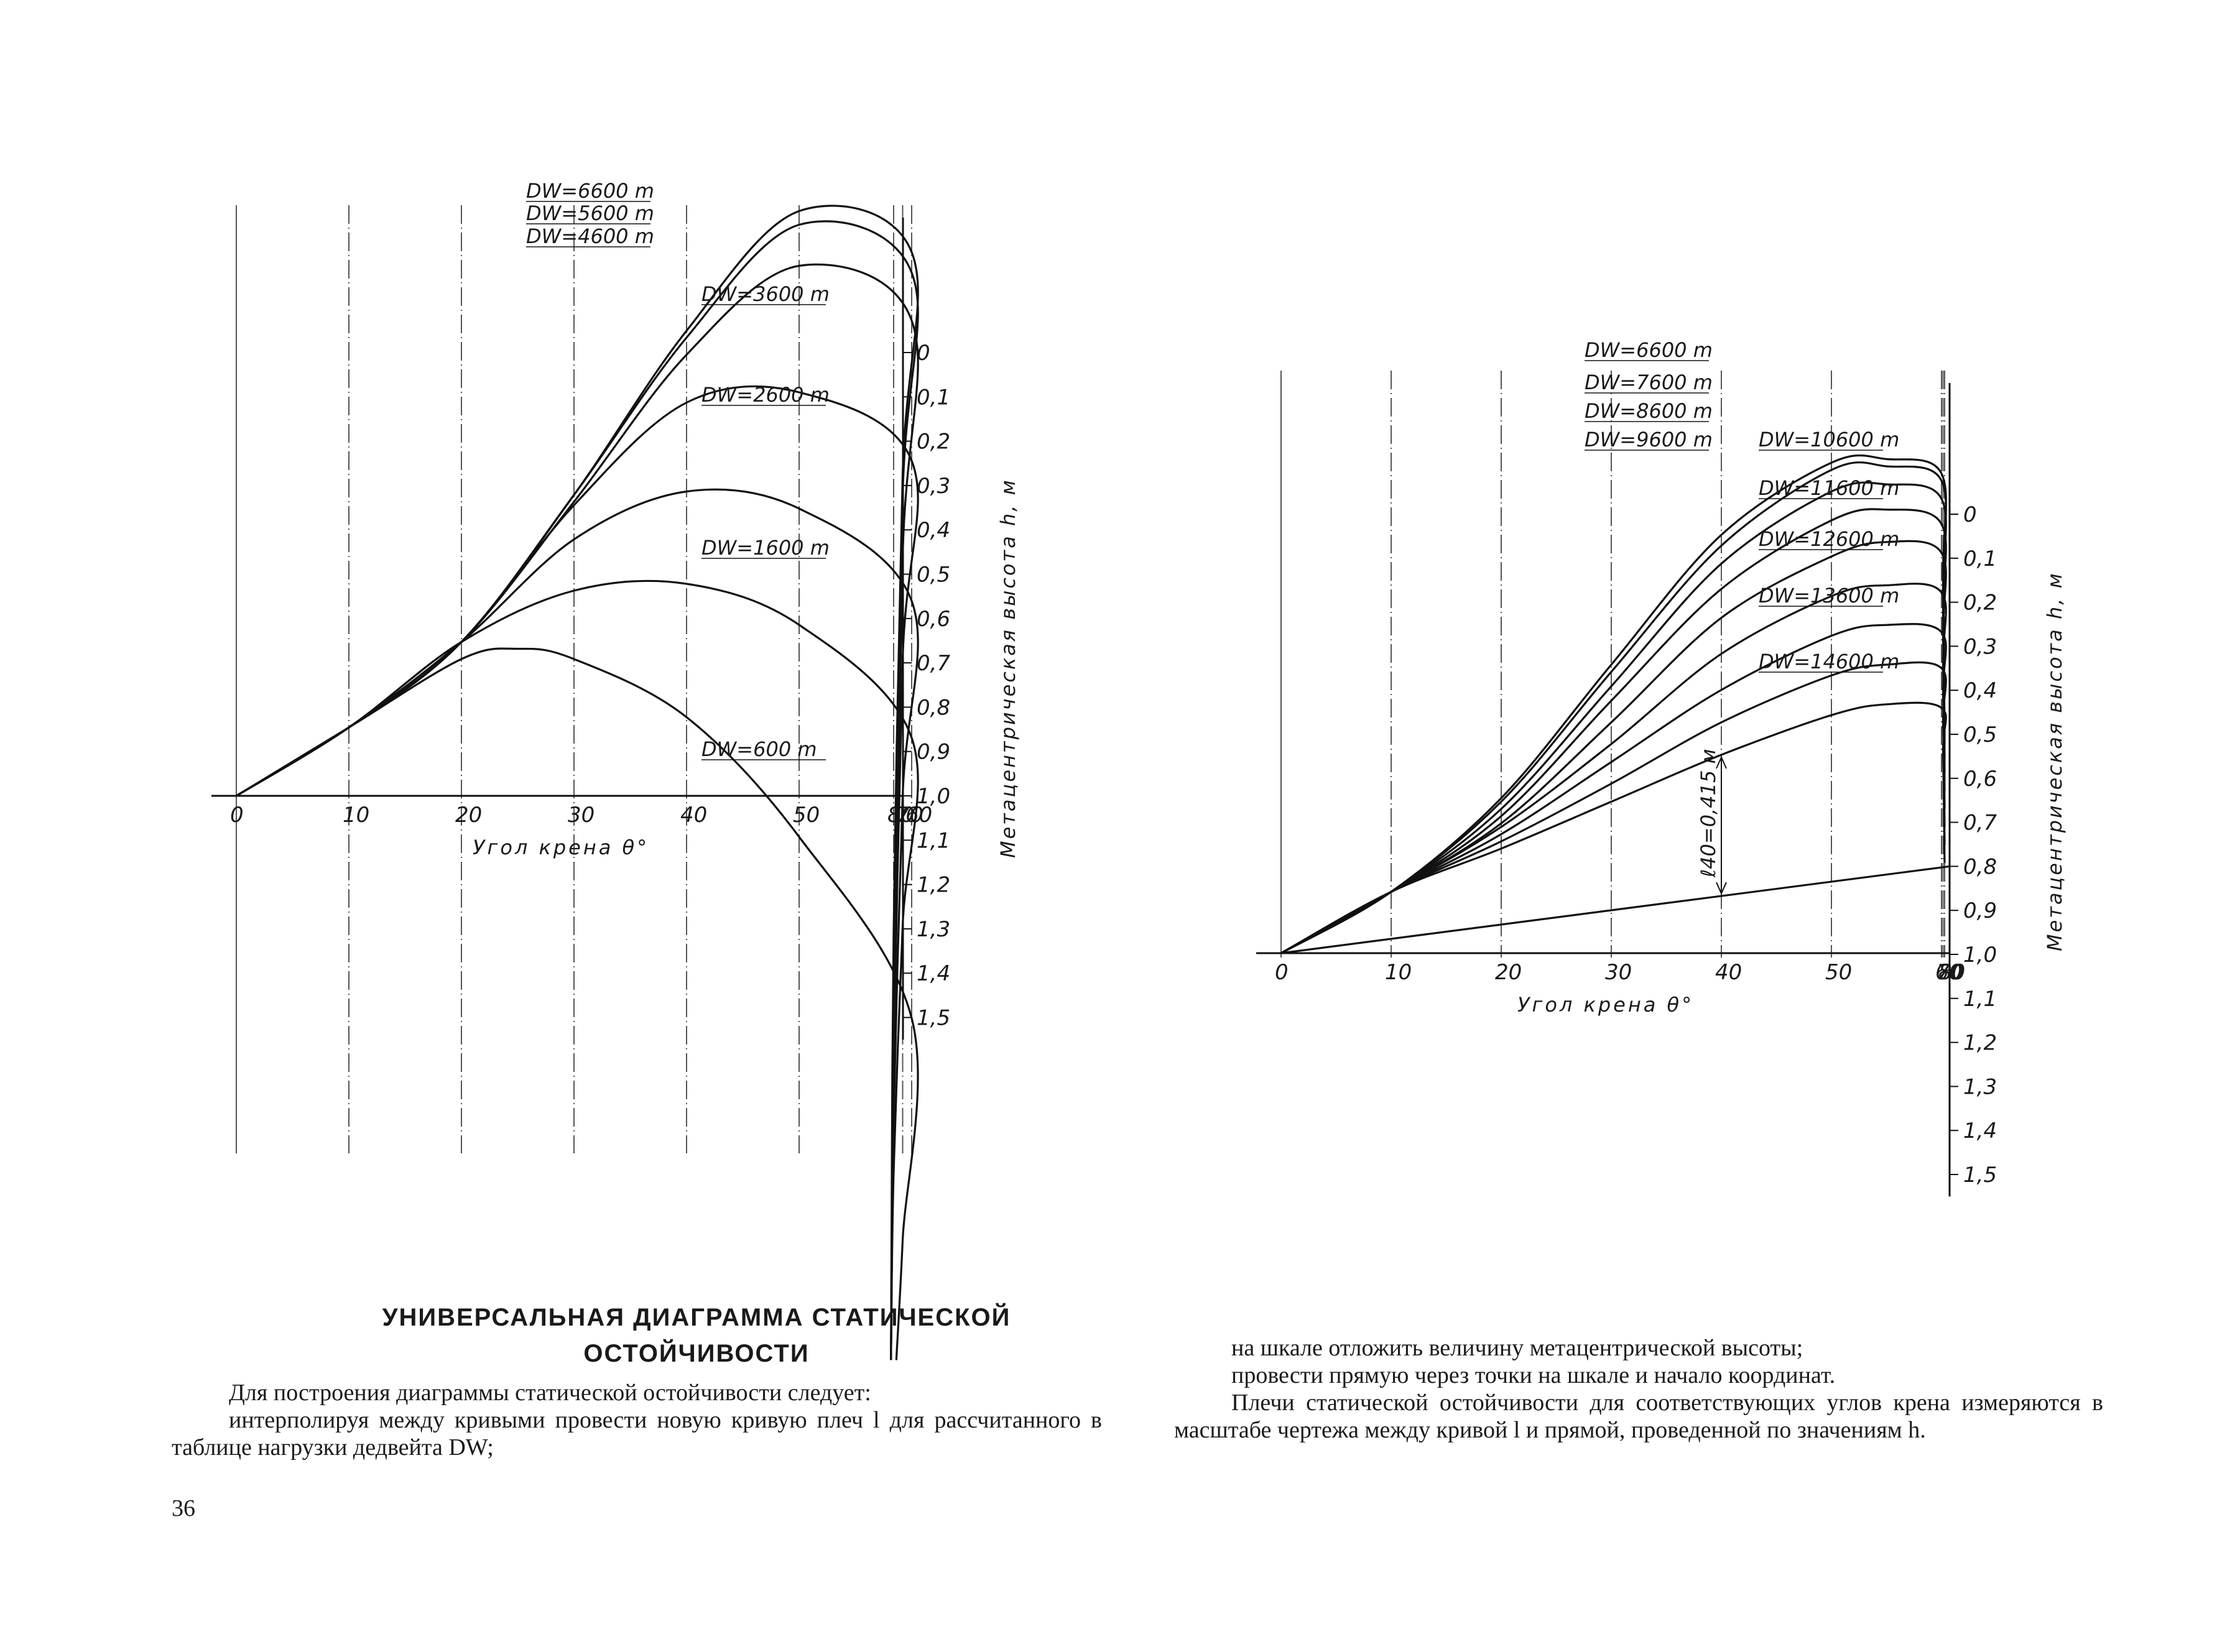 The width and height of the screenshot is (2240, 1652). What do you see at coordinates (1951, 972) in the screenshot?
I see `x-tick-label: 80` at bounding box center [1951, 972].